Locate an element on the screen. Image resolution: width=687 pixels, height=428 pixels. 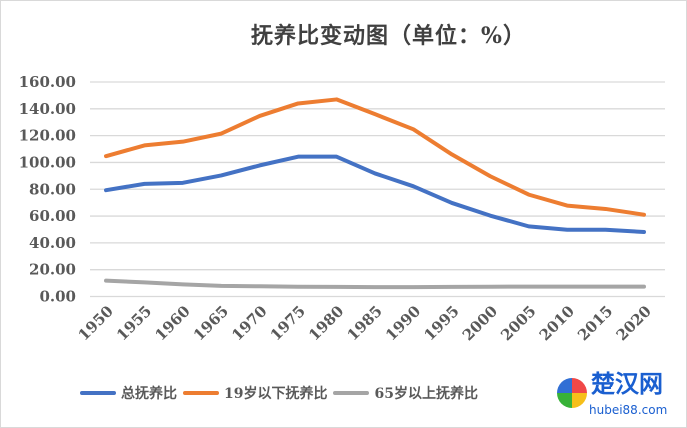
watermark-name: 楚汉网 is located at coordinates (627, 384).